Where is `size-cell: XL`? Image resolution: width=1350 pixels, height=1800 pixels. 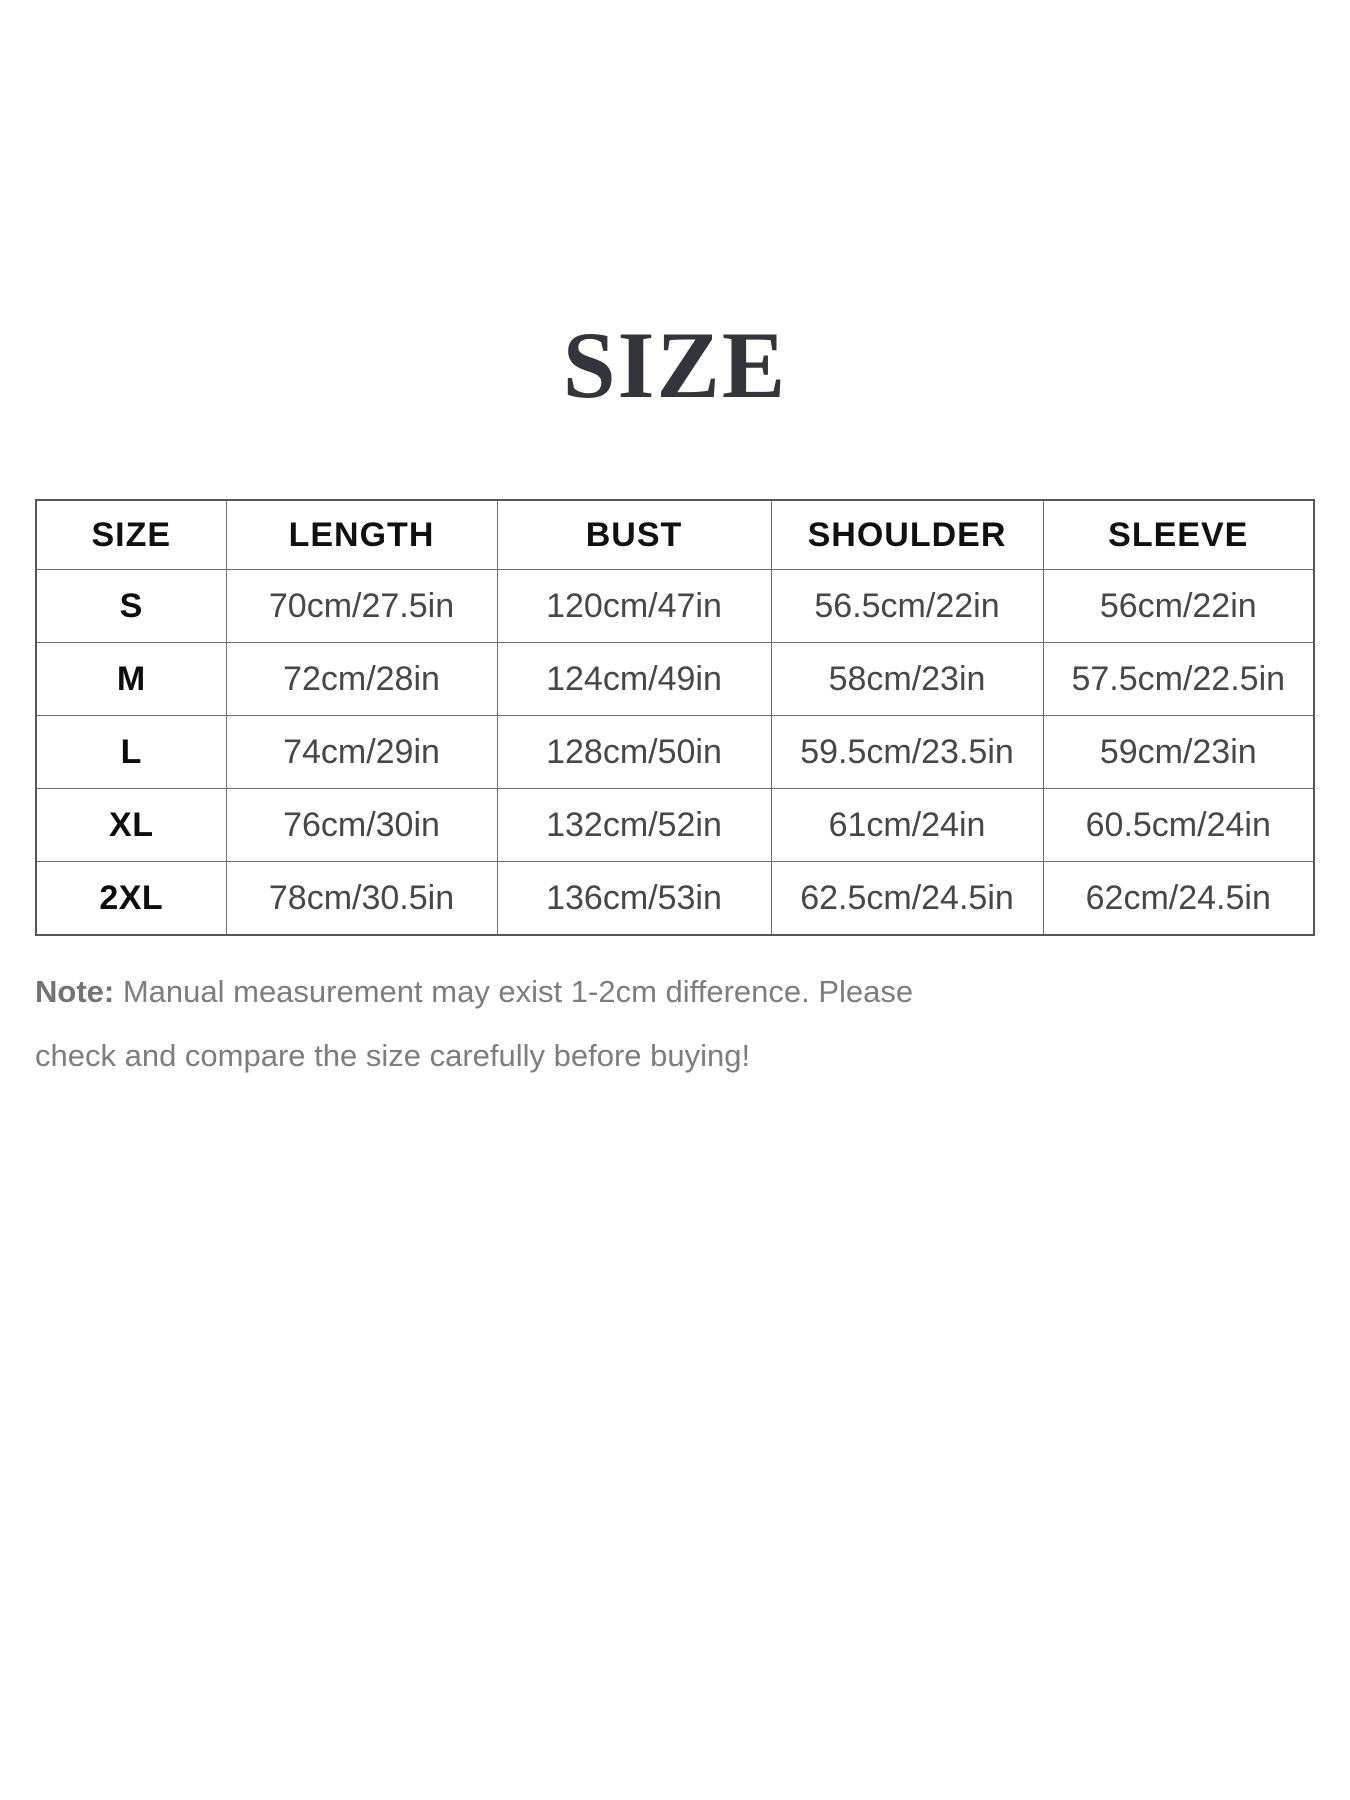 size-cell: XL is located at coordinates (131, 825).